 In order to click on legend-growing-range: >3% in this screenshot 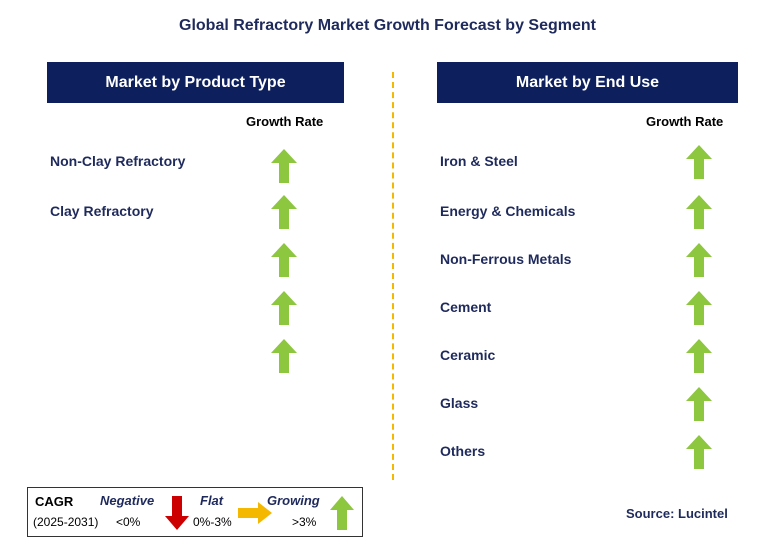, I will do `click(304, 522)`.